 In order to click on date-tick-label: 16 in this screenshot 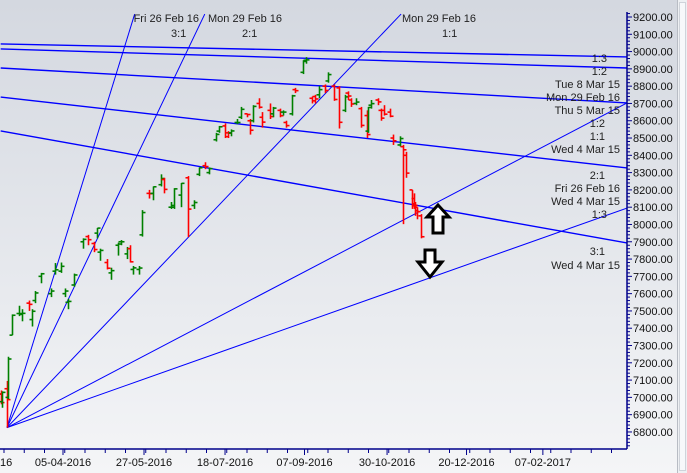, I will do `click(6, 463)`.